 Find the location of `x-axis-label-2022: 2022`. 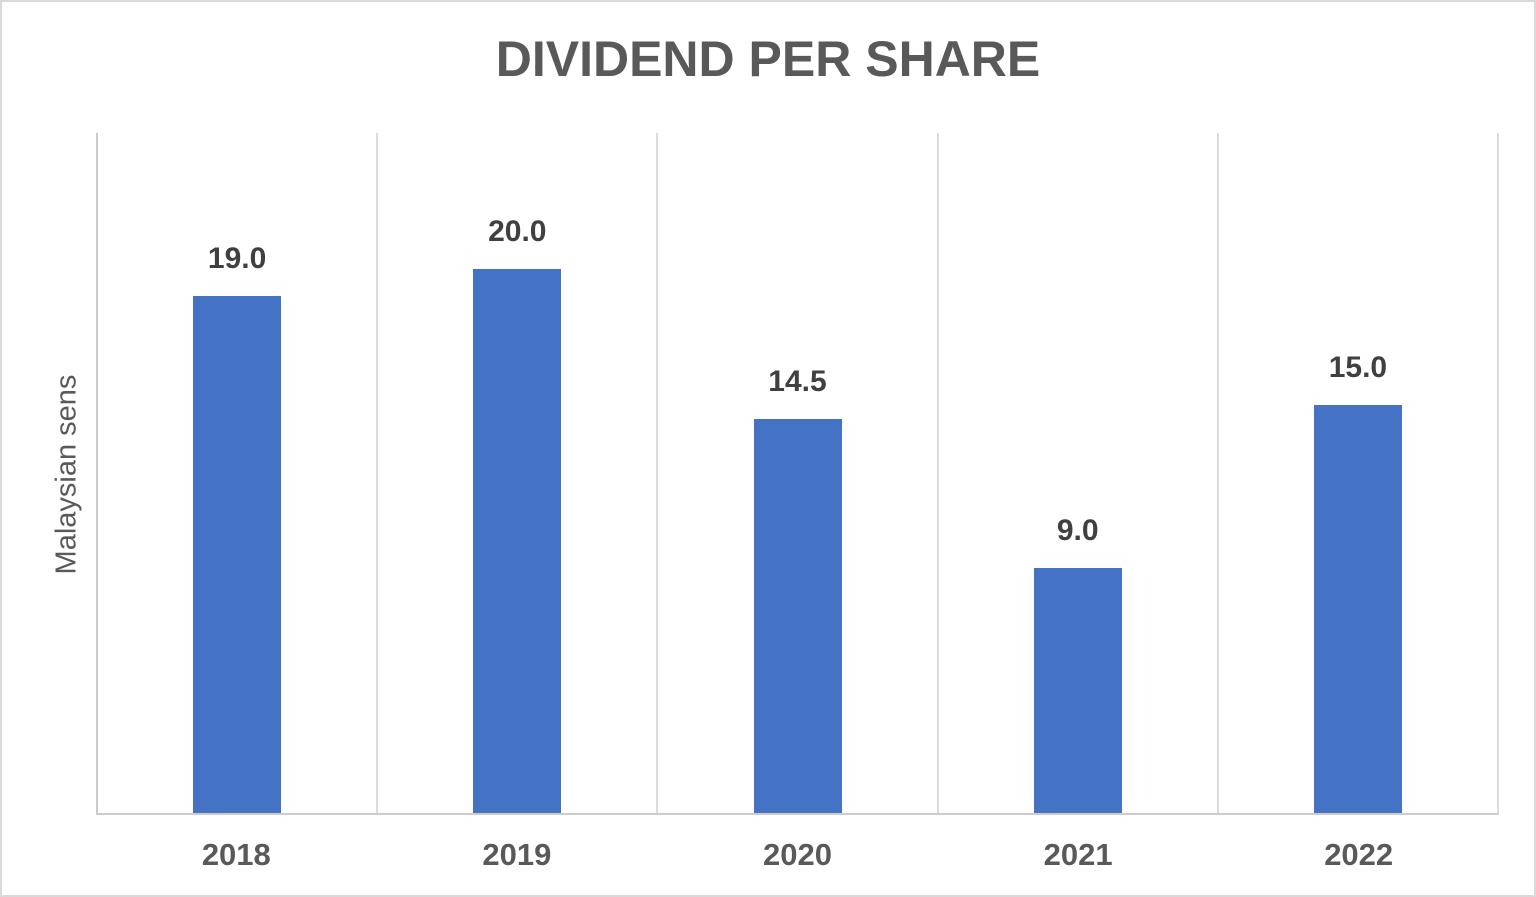

x-axis-label-2022: 2022 is located at coordinates (1359, 854).